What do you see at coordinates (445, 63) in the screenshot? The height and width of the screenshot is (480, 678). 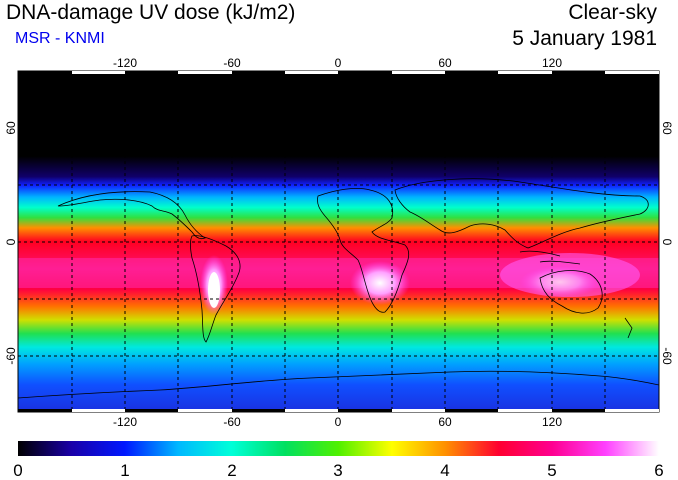 I see `lon-tick-top: 60` at bounding box center [445, 63].